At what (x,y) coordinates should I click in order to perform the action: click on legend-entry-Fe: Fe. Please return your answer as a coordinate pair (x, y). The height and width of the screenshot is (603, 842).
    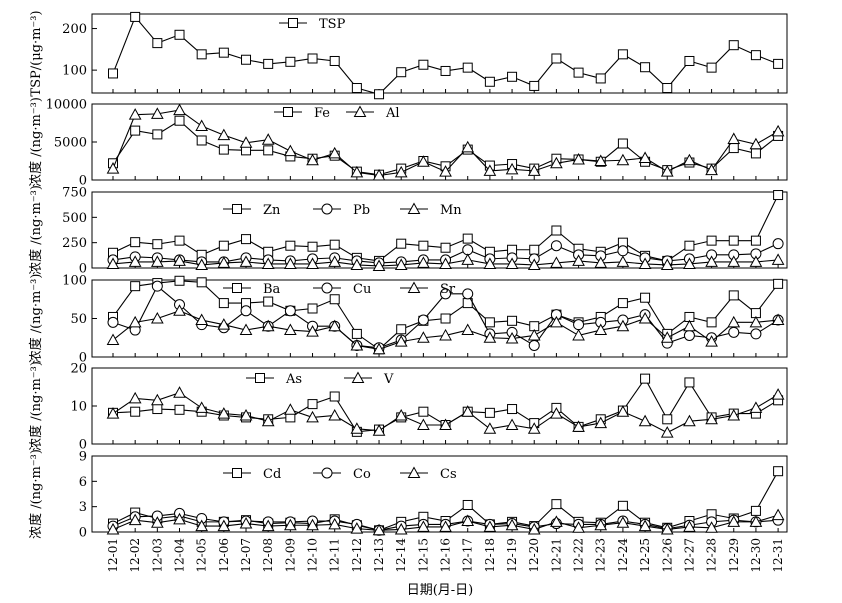
    Looking at the image, I should click on (302, 113).